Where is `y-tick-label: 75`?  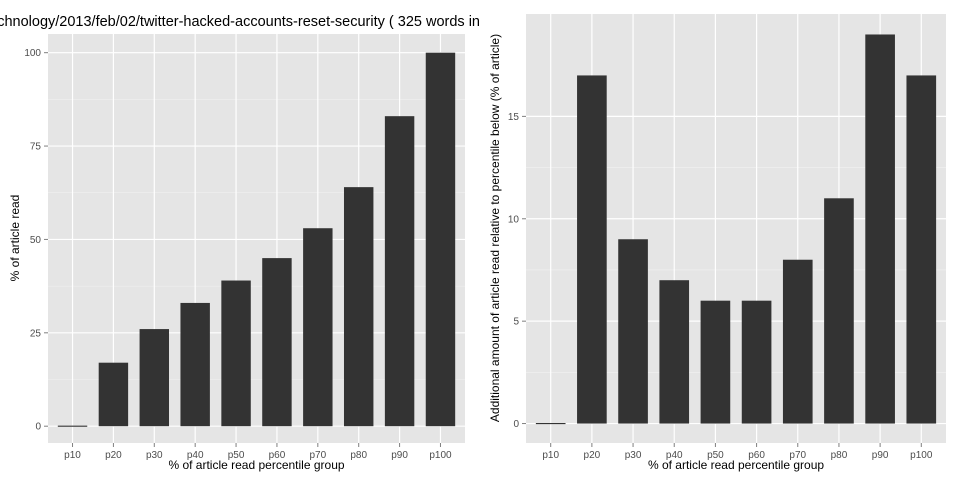
y-tick-label: 75 is located at coordinates (36, 147).